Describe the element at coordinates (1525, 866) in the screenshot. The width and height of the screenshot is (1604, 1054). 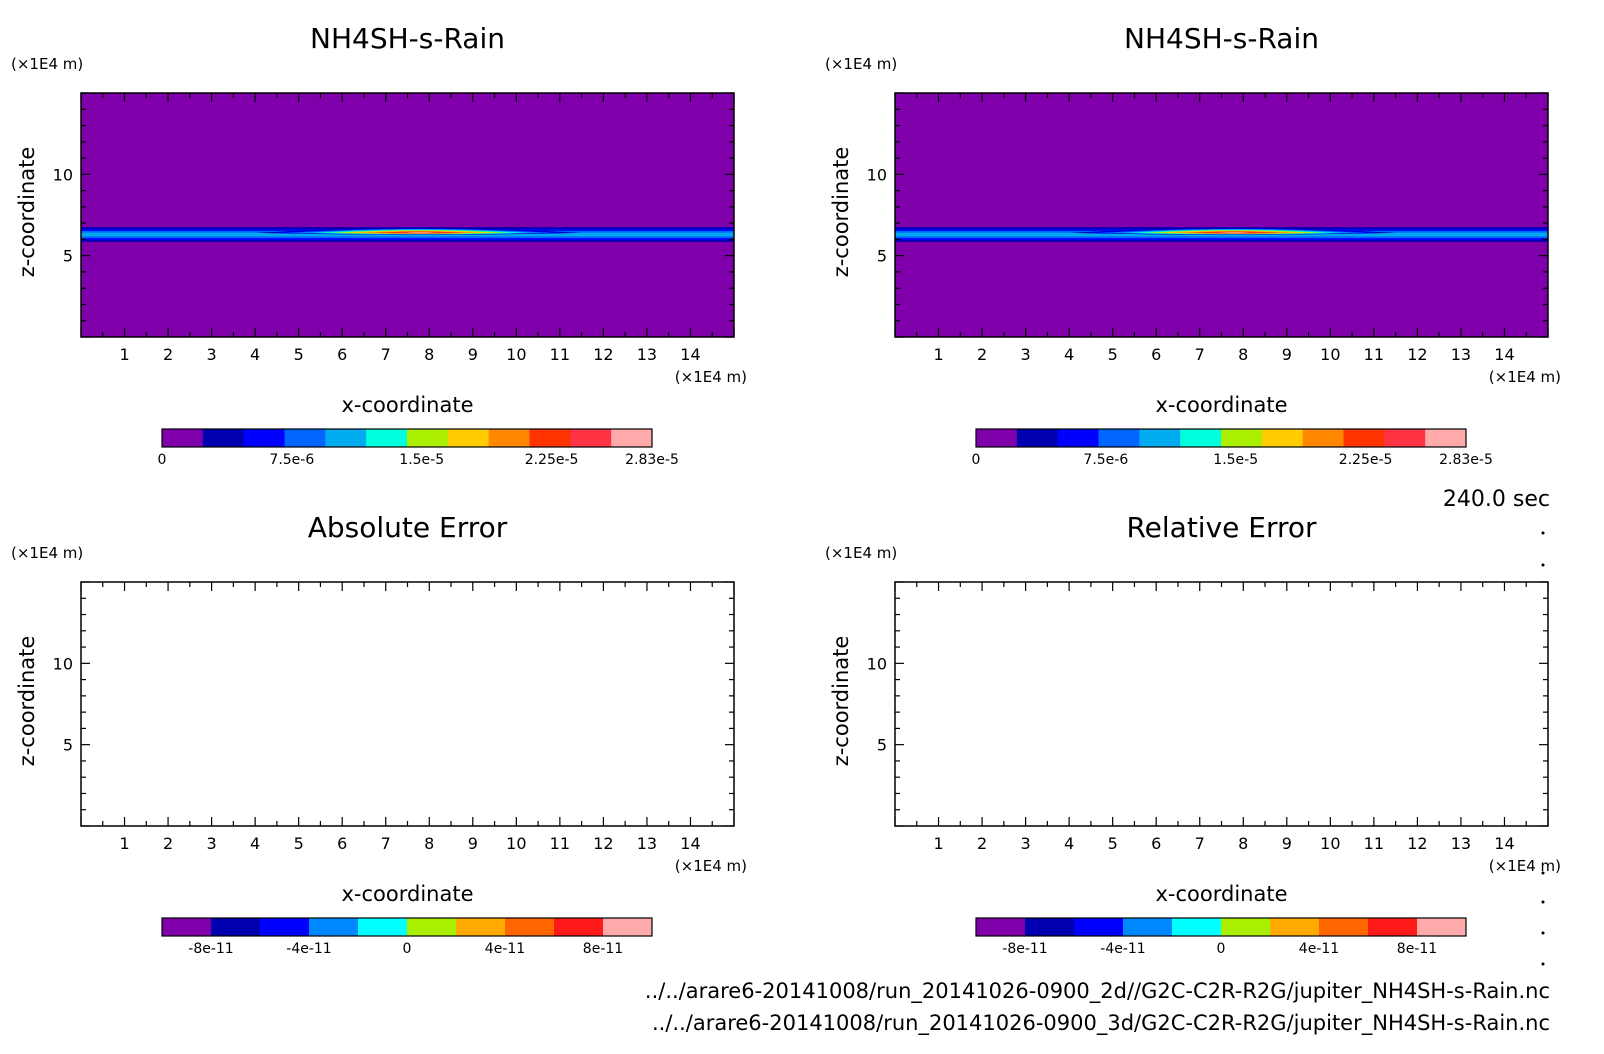
I see `x-axis-unit: (×1E4 m)` at that location.